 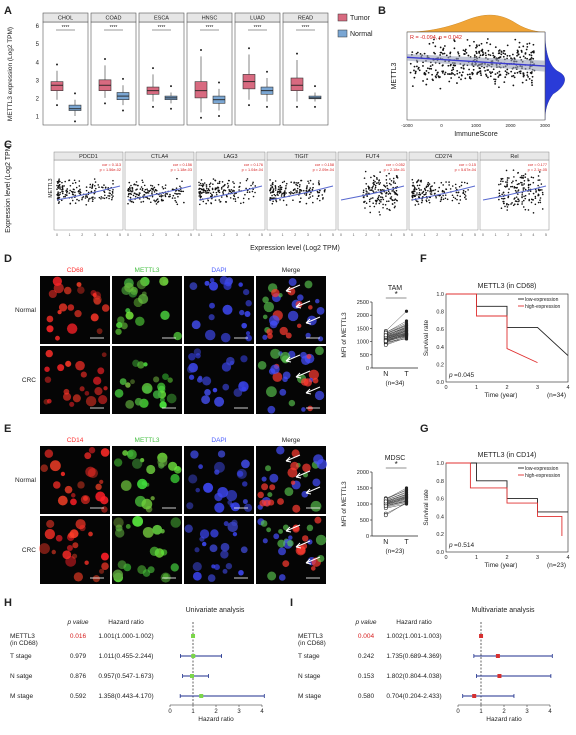 What do you see at coordinates (504, 712) in the screenshot?
I see `forest-x-tick: 2` at bounding box center [504, 712].